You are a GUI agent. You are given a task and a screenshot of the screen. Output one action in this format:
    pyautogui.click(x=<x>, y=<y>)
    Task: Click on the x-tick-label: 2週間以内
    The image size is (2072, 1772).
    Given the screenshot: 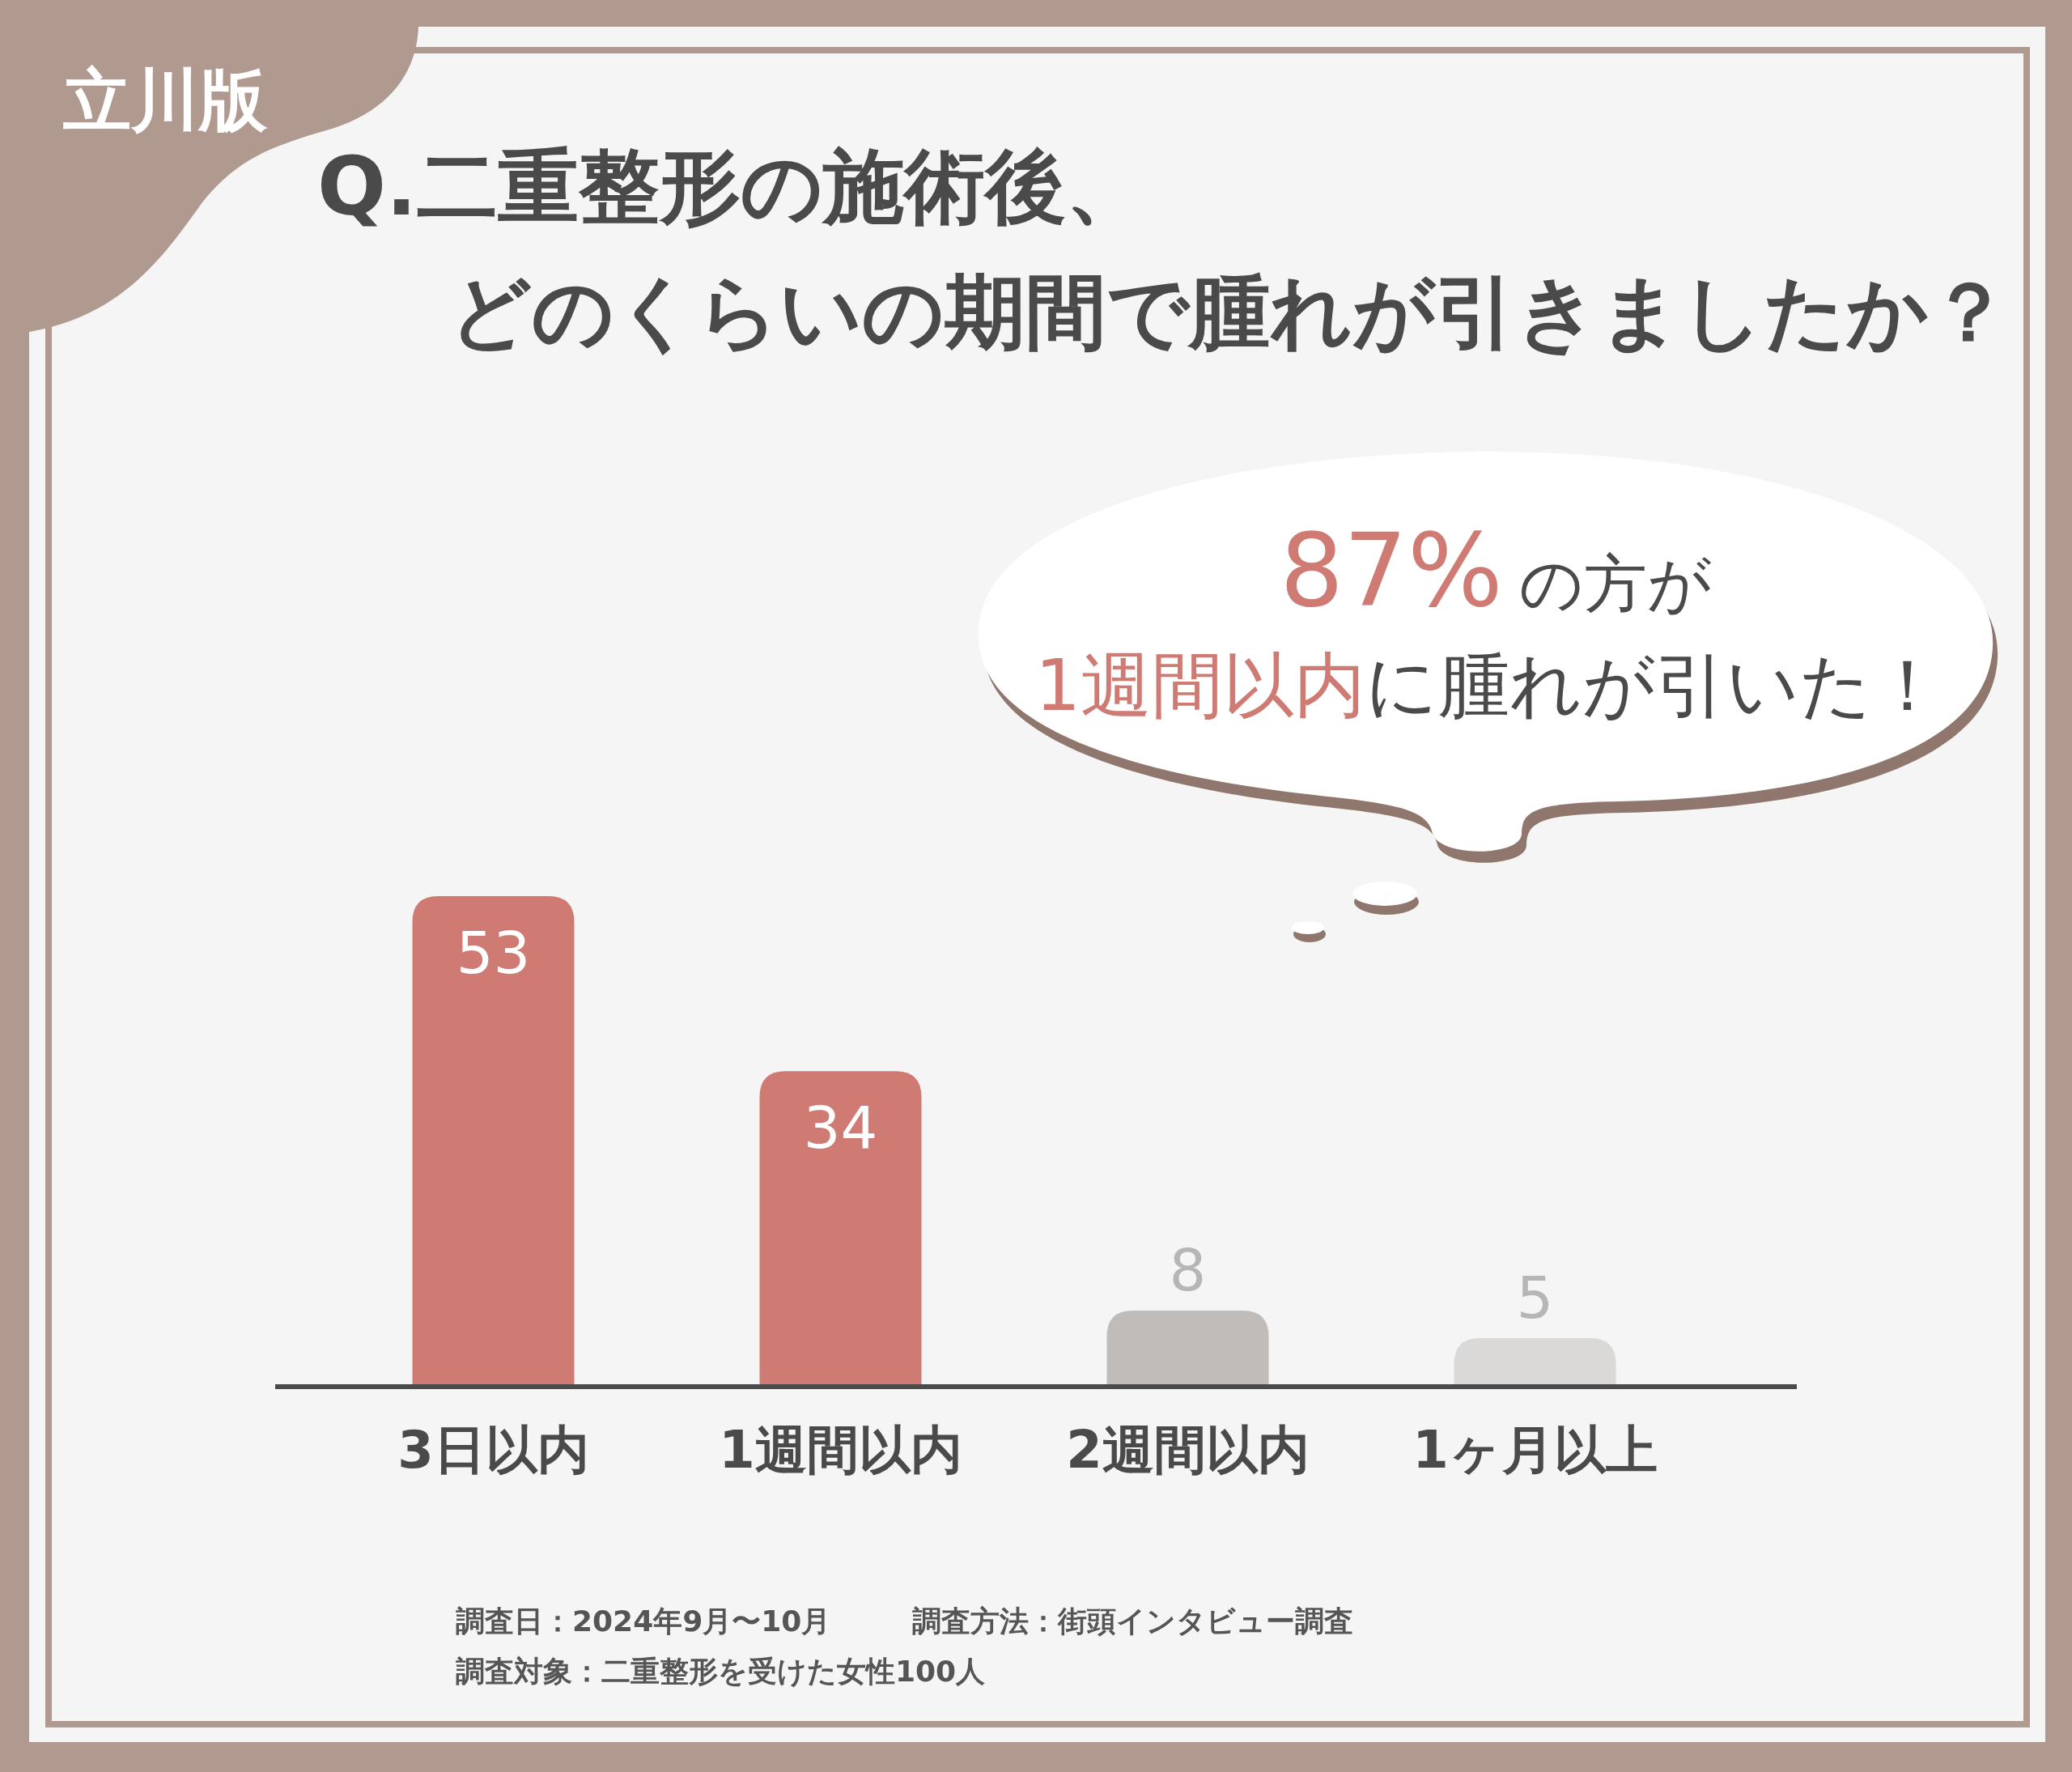 What is the action you would take?
    pyautogui.click(x=1188, y=1450)
    